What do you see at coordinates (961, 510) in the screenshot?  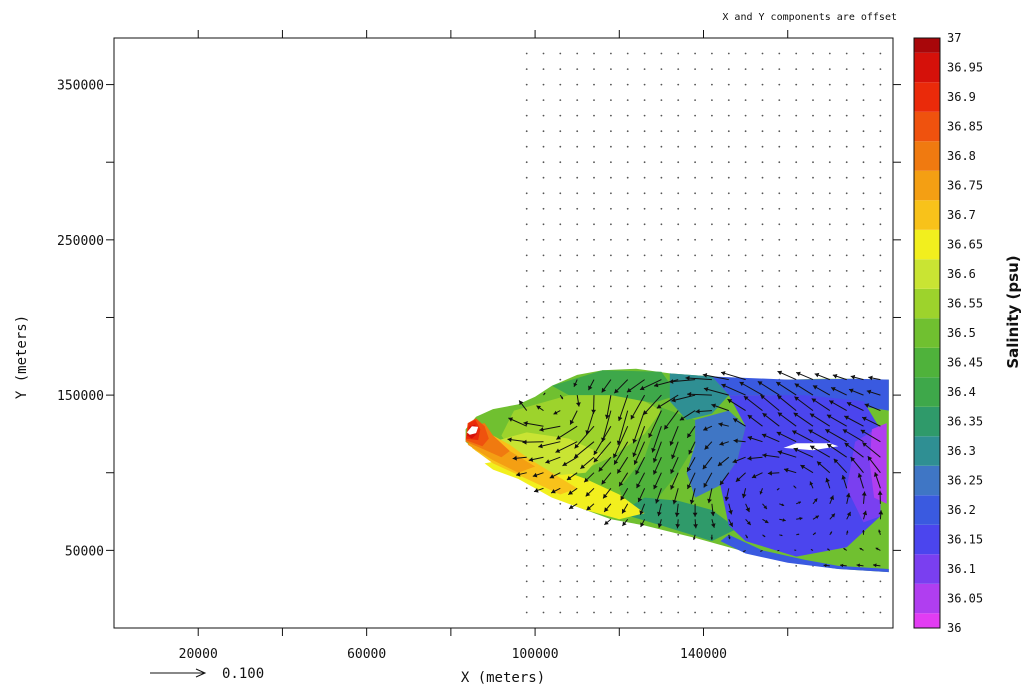 I see `colorbar-tick-label: 36.2` at bounding box center [961, 510].